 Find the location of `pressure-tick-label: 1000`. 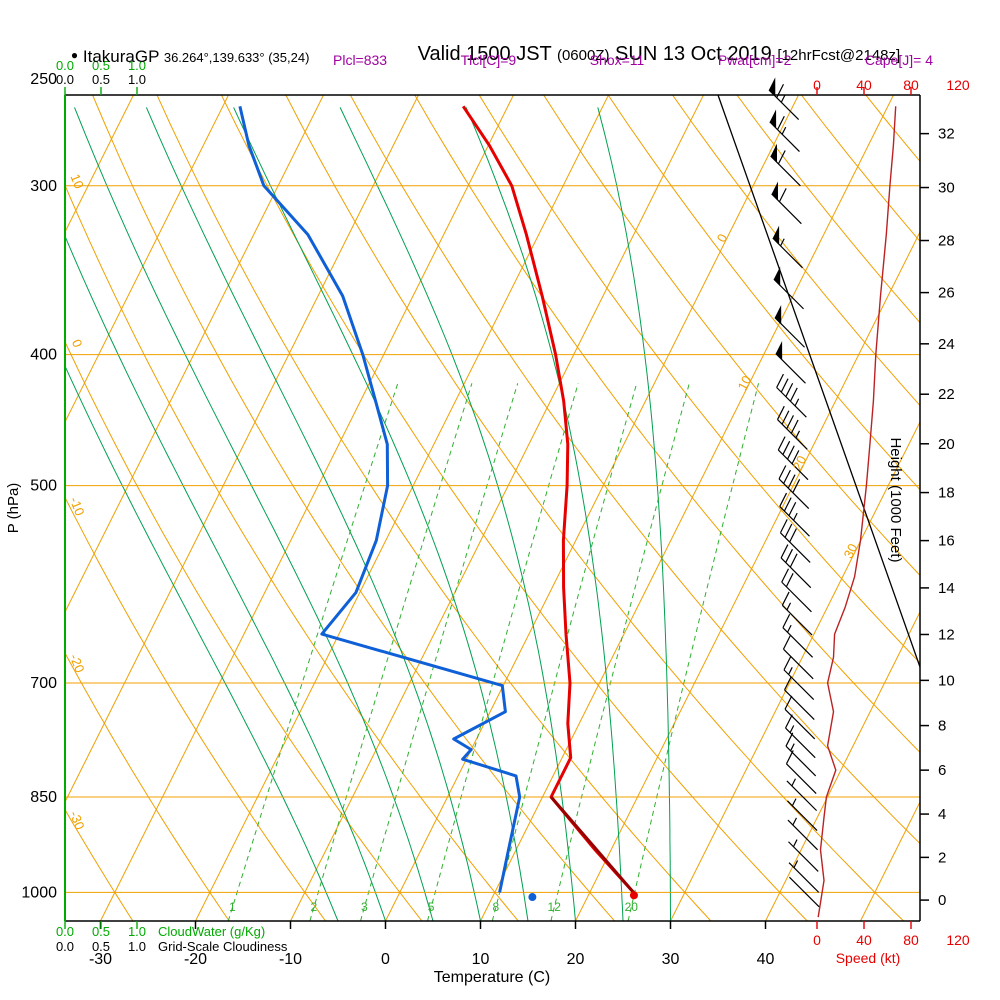

pressure-tick-label: 1000 is located at coordinates (39, 892).